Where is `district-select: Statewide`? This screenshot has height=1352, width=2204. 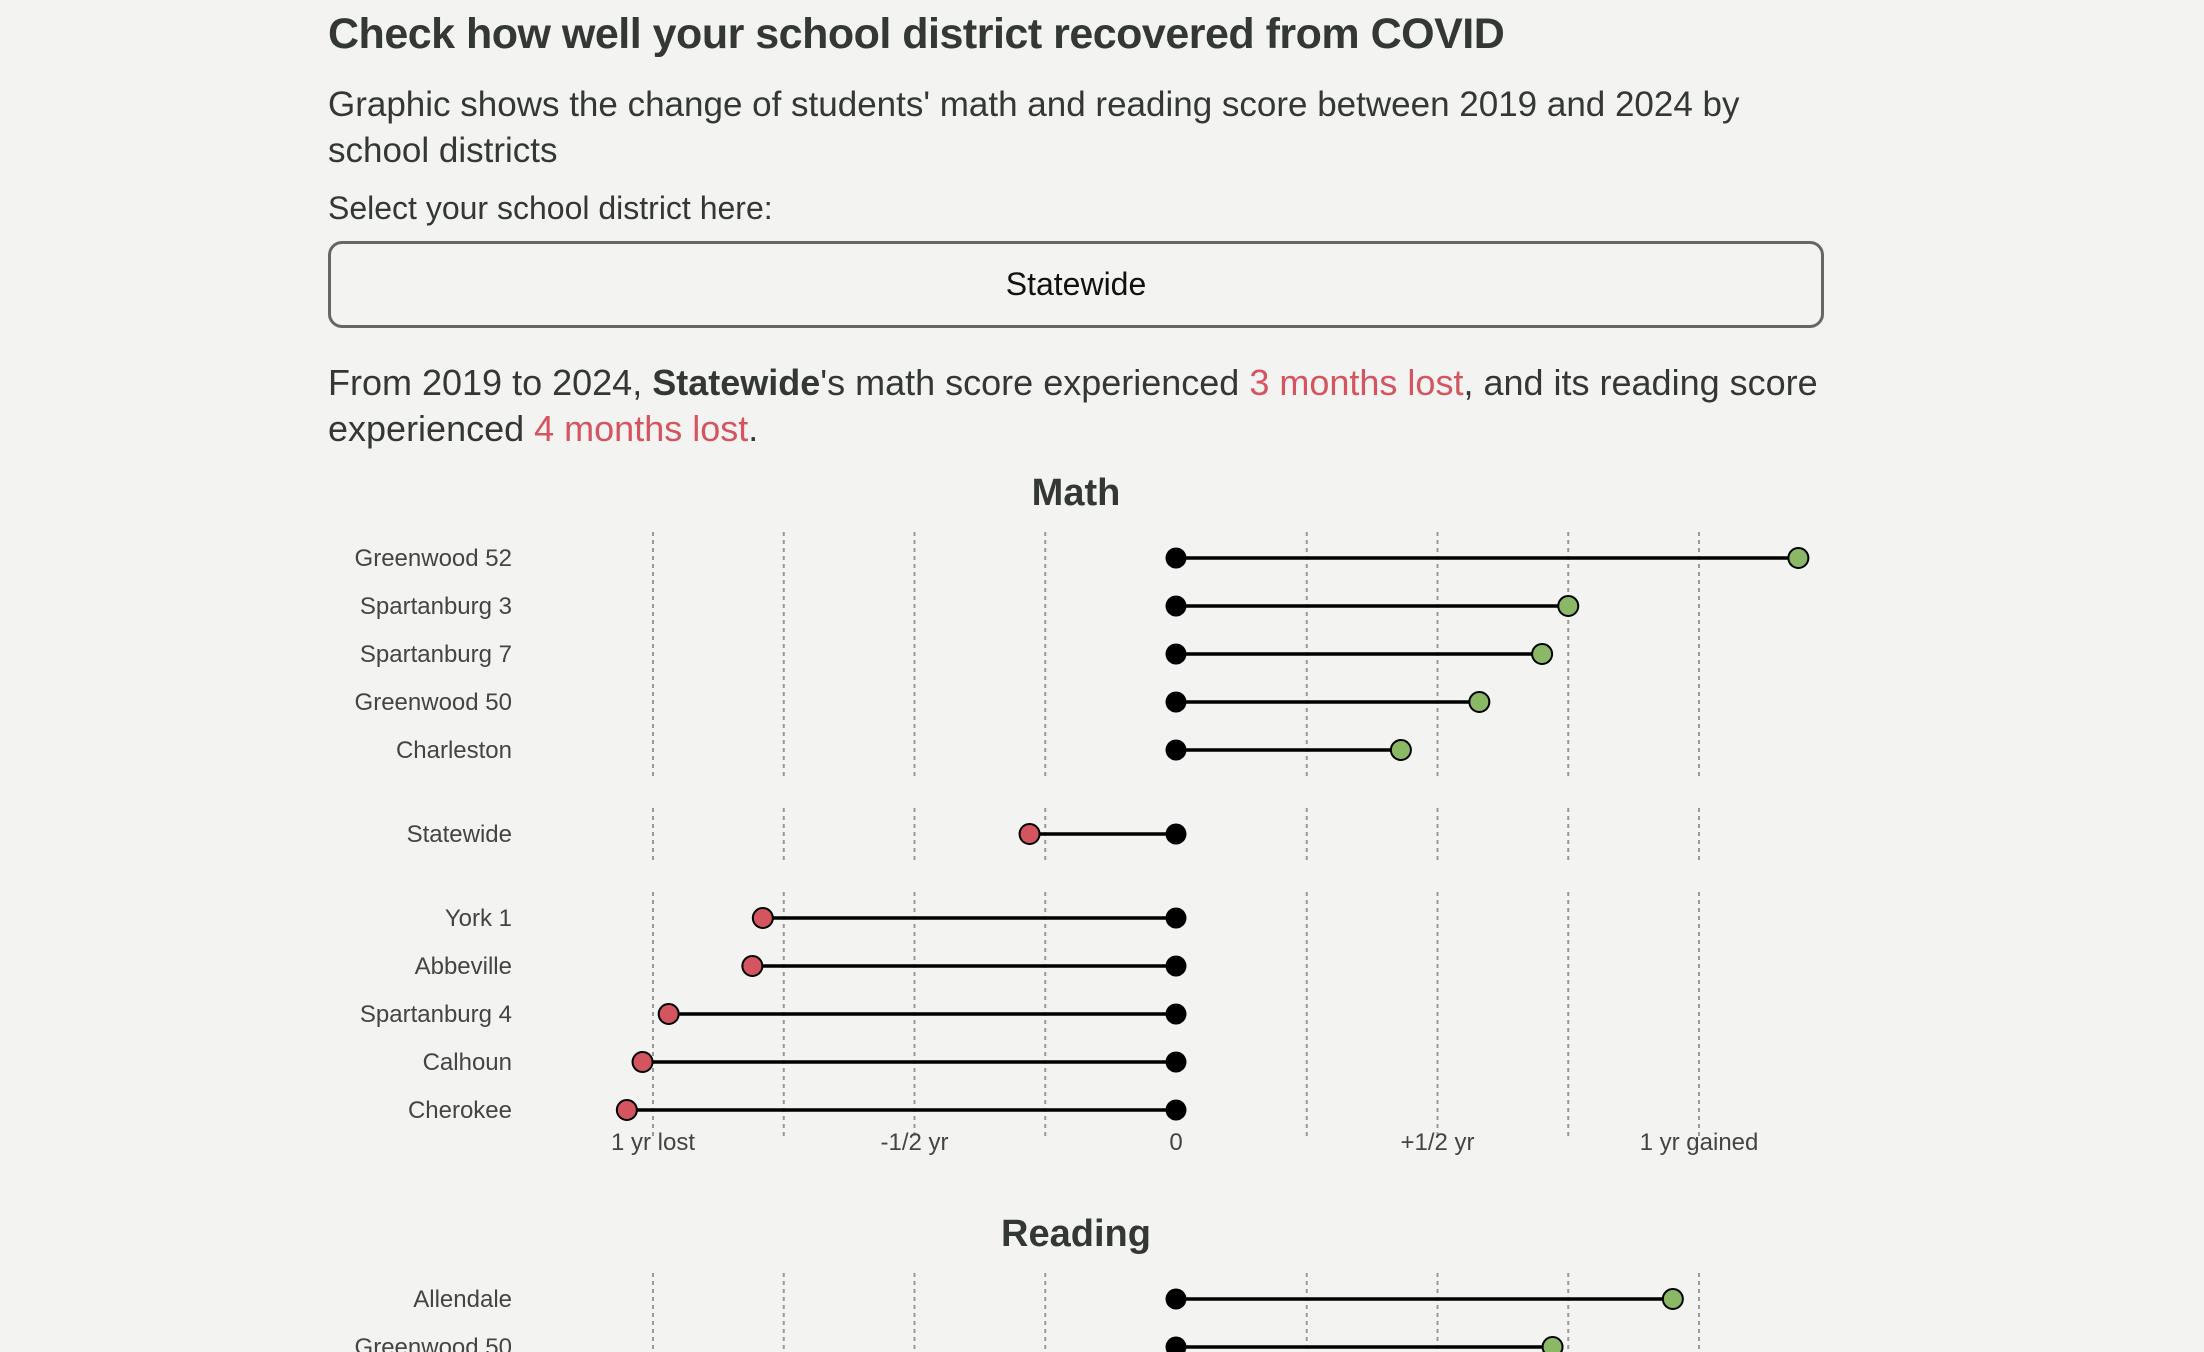
district-select: Statewide is located at coordinates (1076, 284).